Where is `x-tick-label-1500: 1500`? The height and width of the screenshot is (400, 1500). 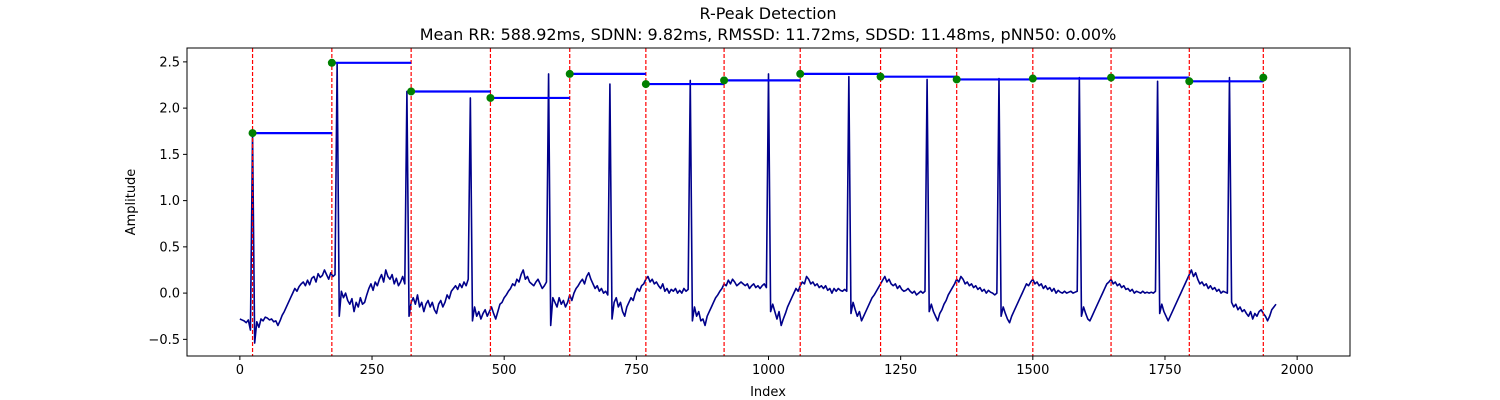 x-tick-label-1500: 1500 is located at coordinates (1032, 370).